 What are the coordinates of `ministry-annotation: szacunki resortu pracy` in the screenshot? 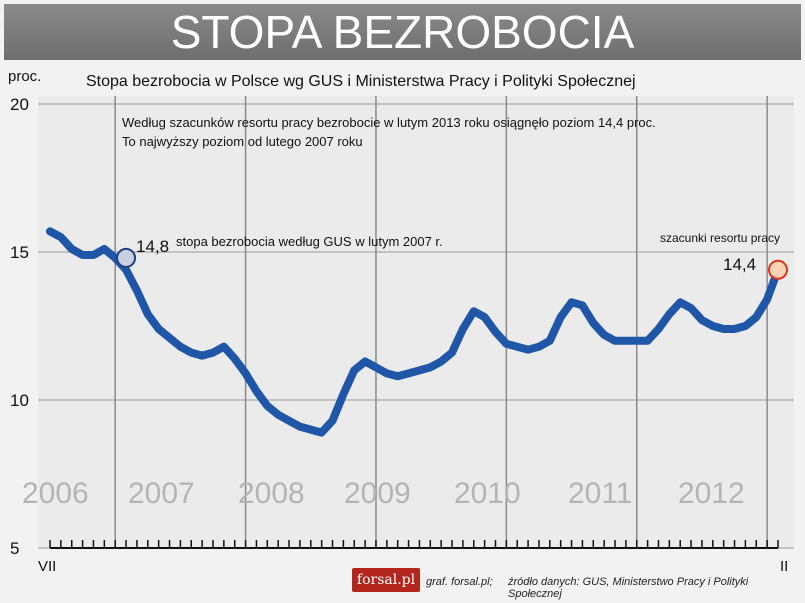 It's located at (720, 238).